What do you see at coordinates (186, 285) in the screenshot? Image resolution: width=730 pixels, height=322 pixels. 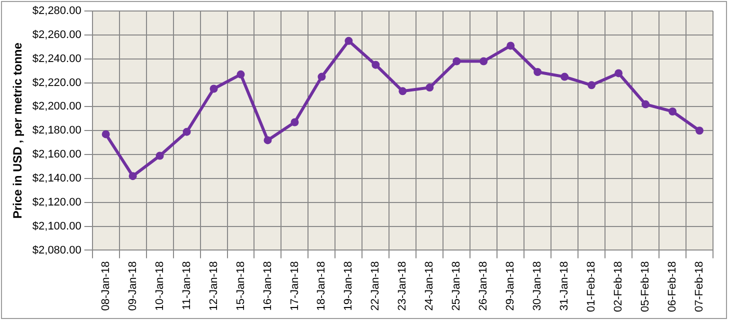 I see `x-tick-label: 11-Jan-18` at bounding box center [186, 285].